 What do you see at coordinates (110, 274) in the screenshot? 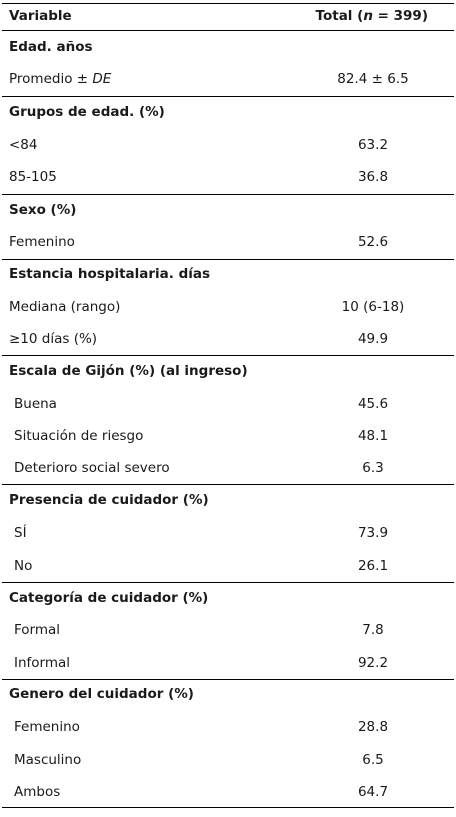
I see `section-title: Estancia hospitalaria. días` at bounding box center [110, 274].